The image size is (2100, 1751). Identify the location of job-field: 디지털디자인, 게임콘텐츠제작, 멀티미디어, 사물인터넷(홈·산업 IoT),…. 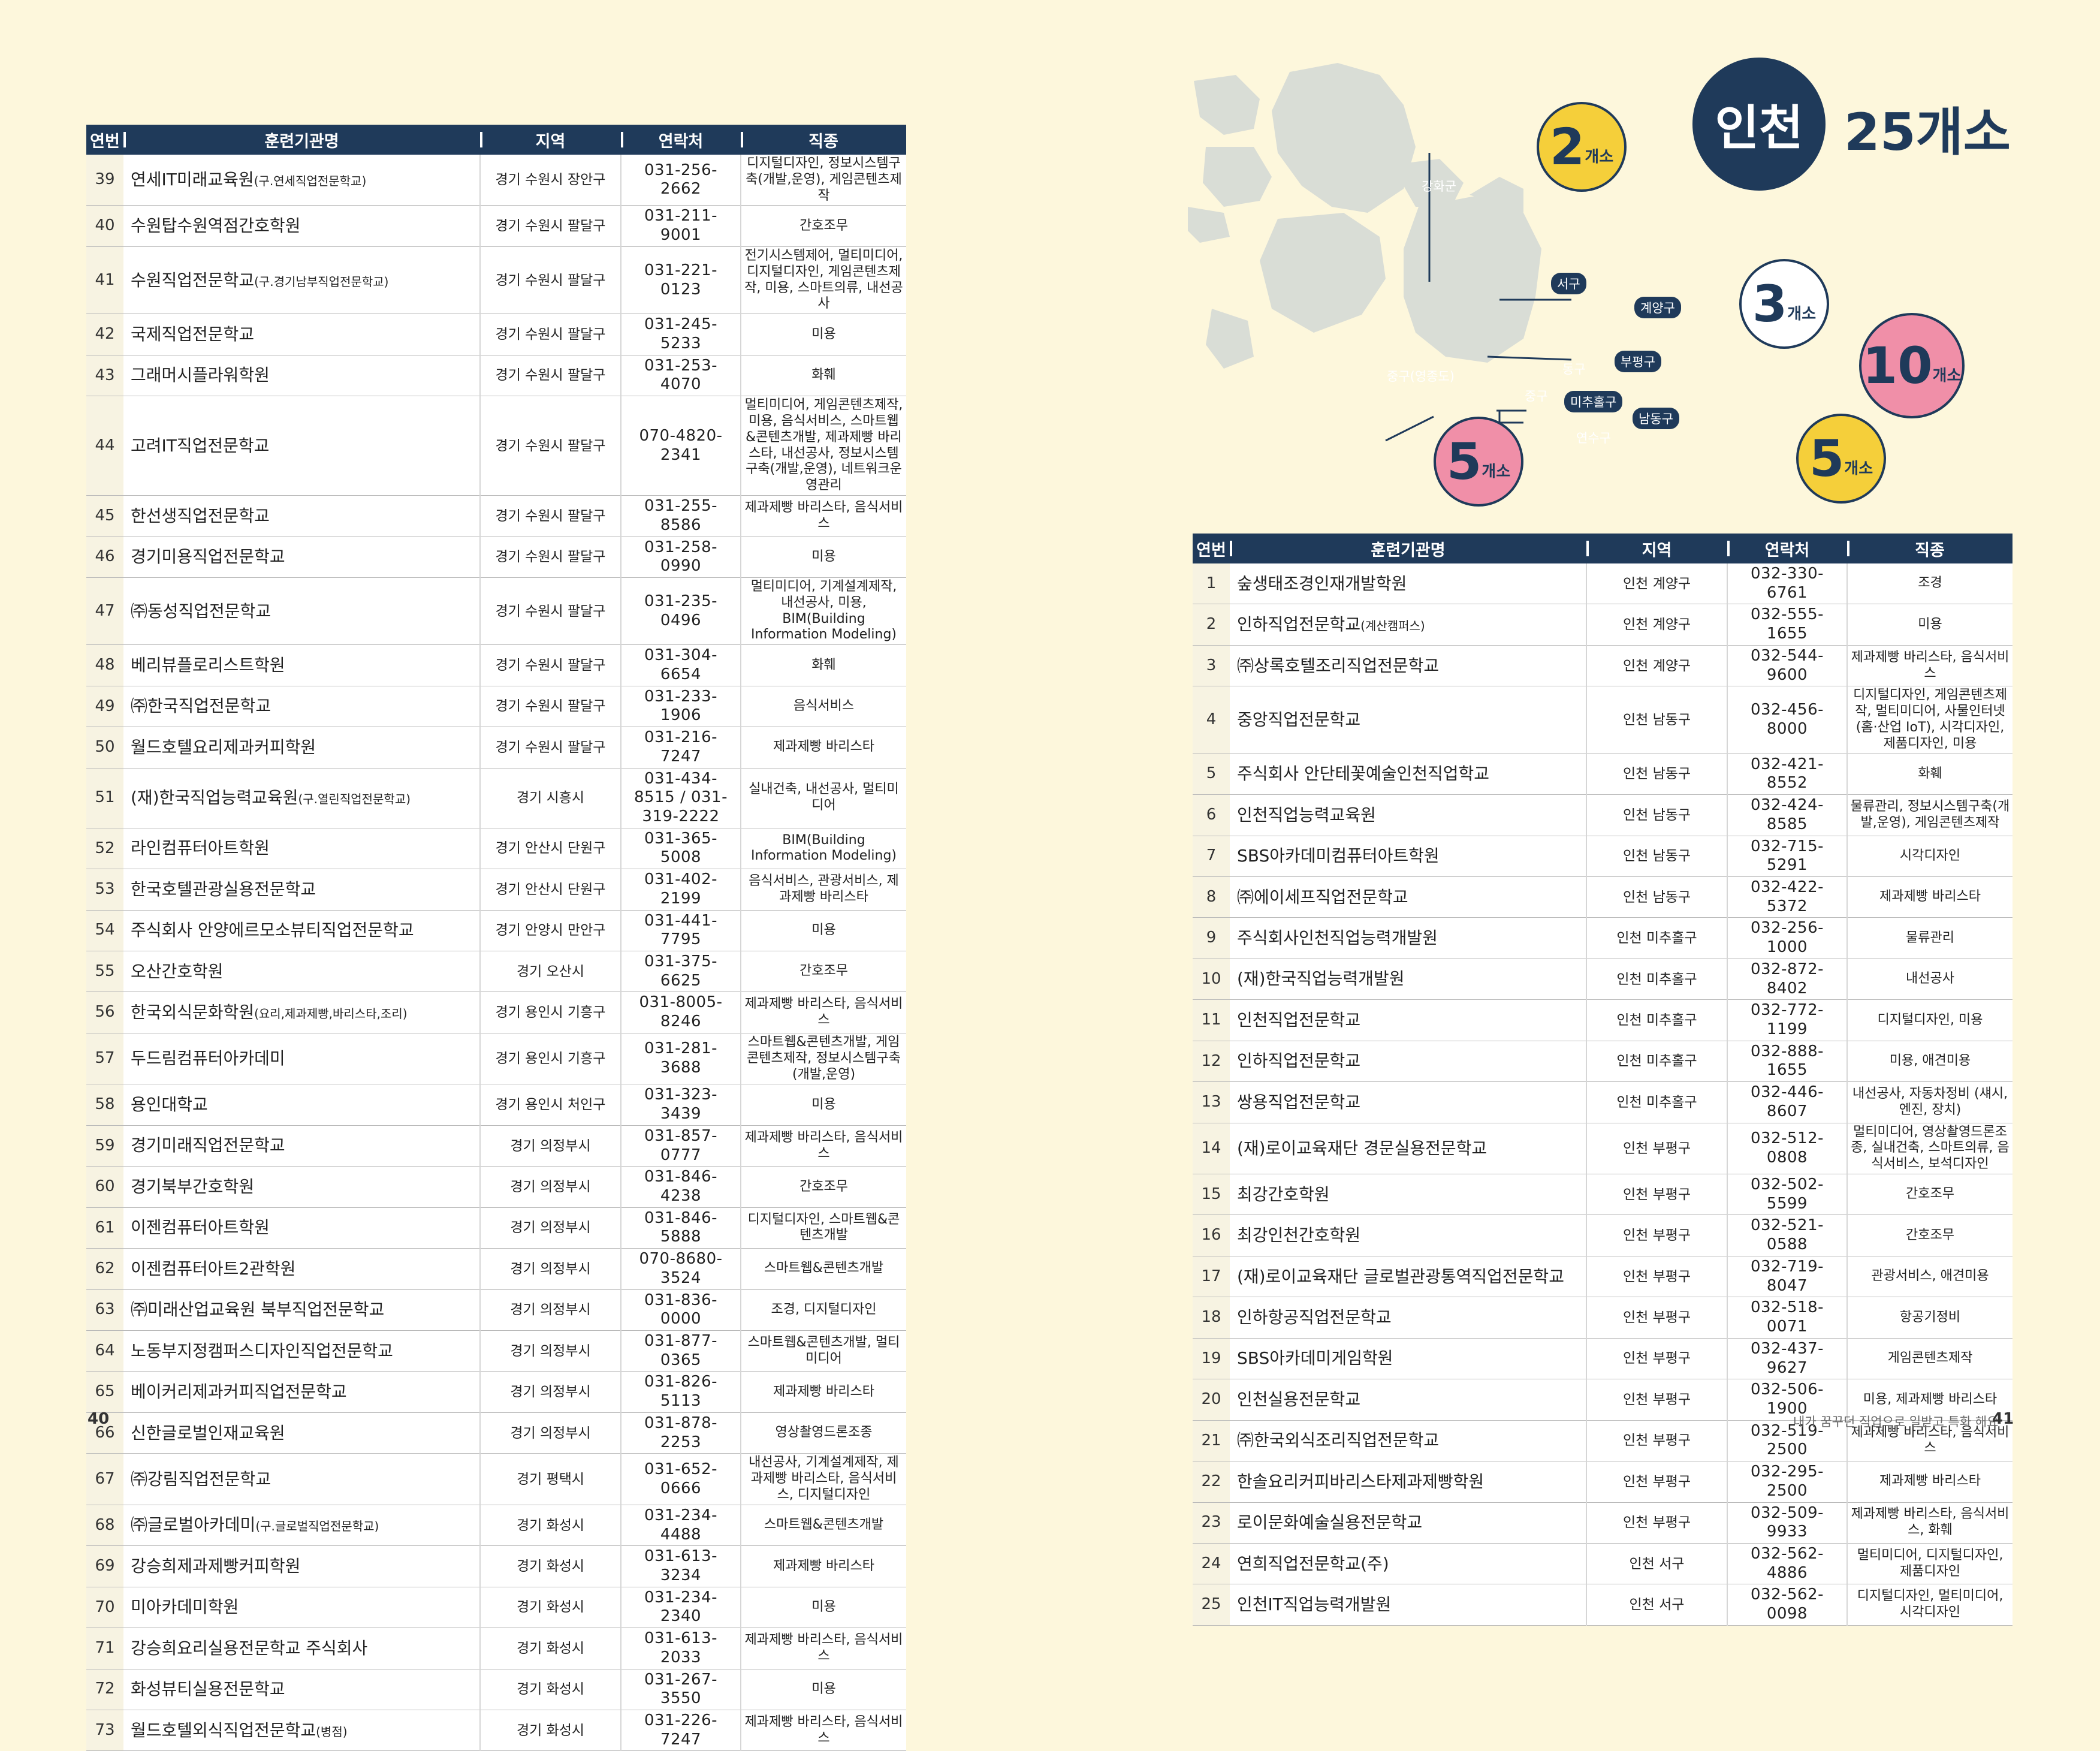
(1929, 720).